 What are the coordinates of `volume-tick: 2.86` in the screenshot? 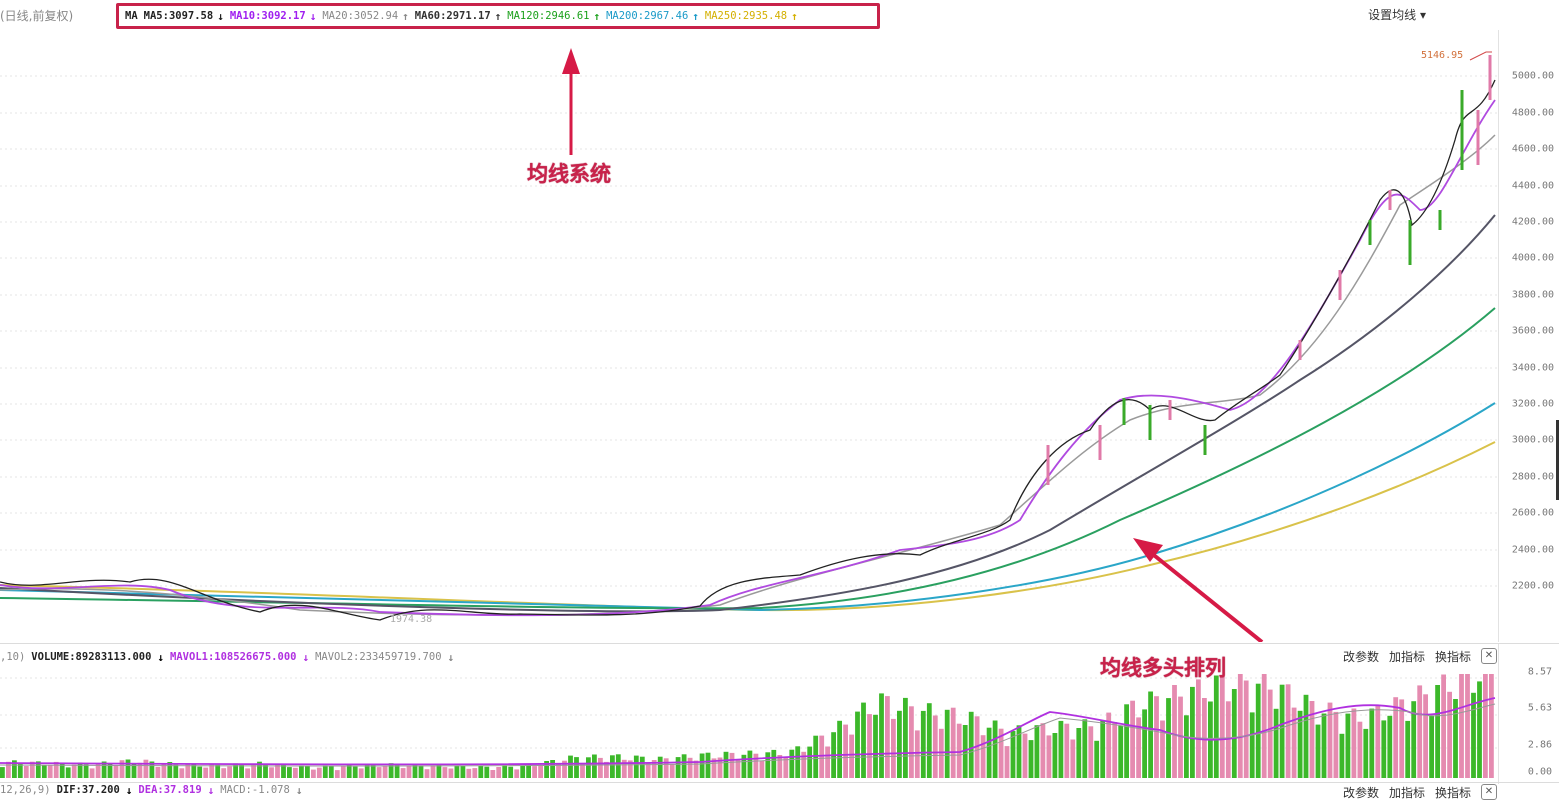 It's located at (1539, 745).